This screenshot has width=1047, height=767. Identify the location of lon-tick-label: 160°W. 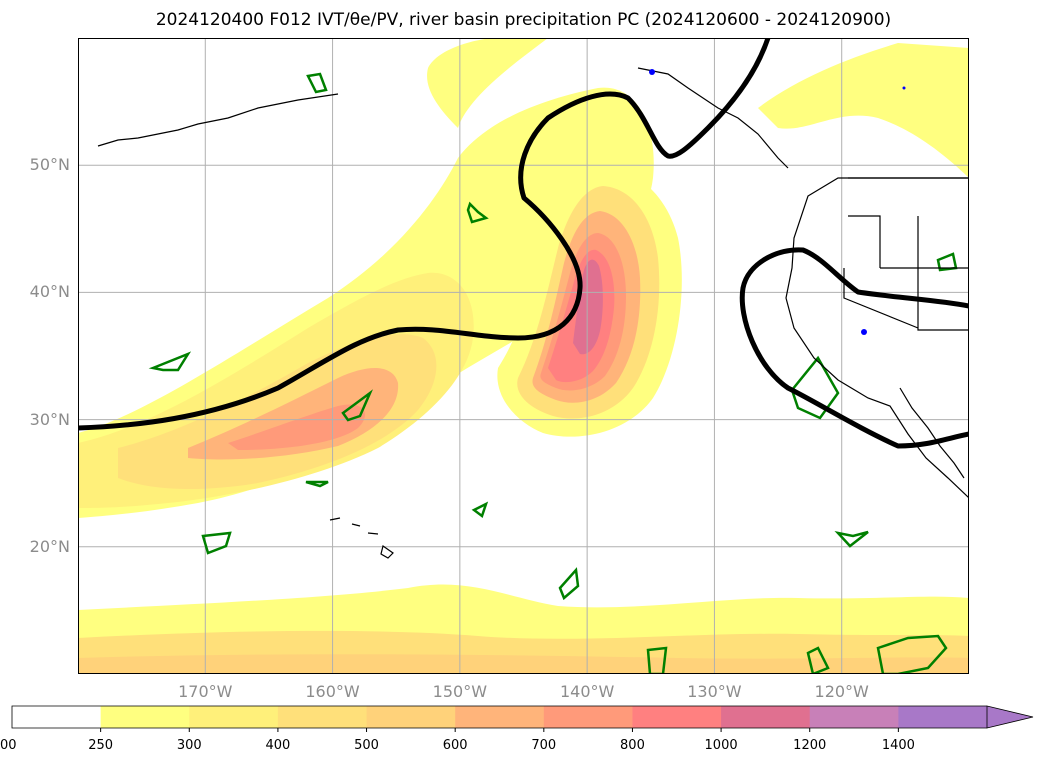
(332, 691).